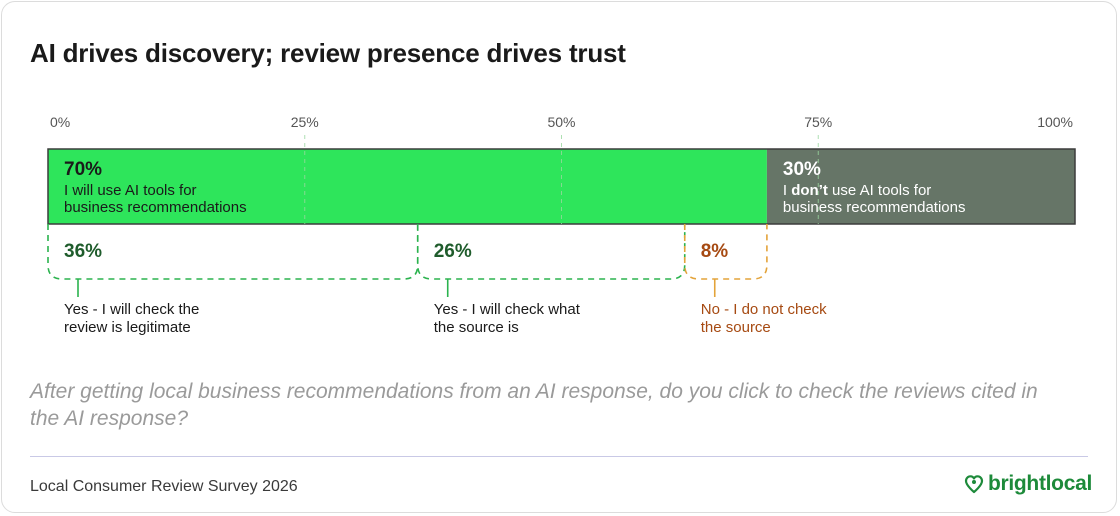 The width and height of the screenshot is (1120, 516). What do you see at coordinates (802, 169) in the screenshot?
I see `segment-pct-2: 30%` at bounding box center [802, 169].